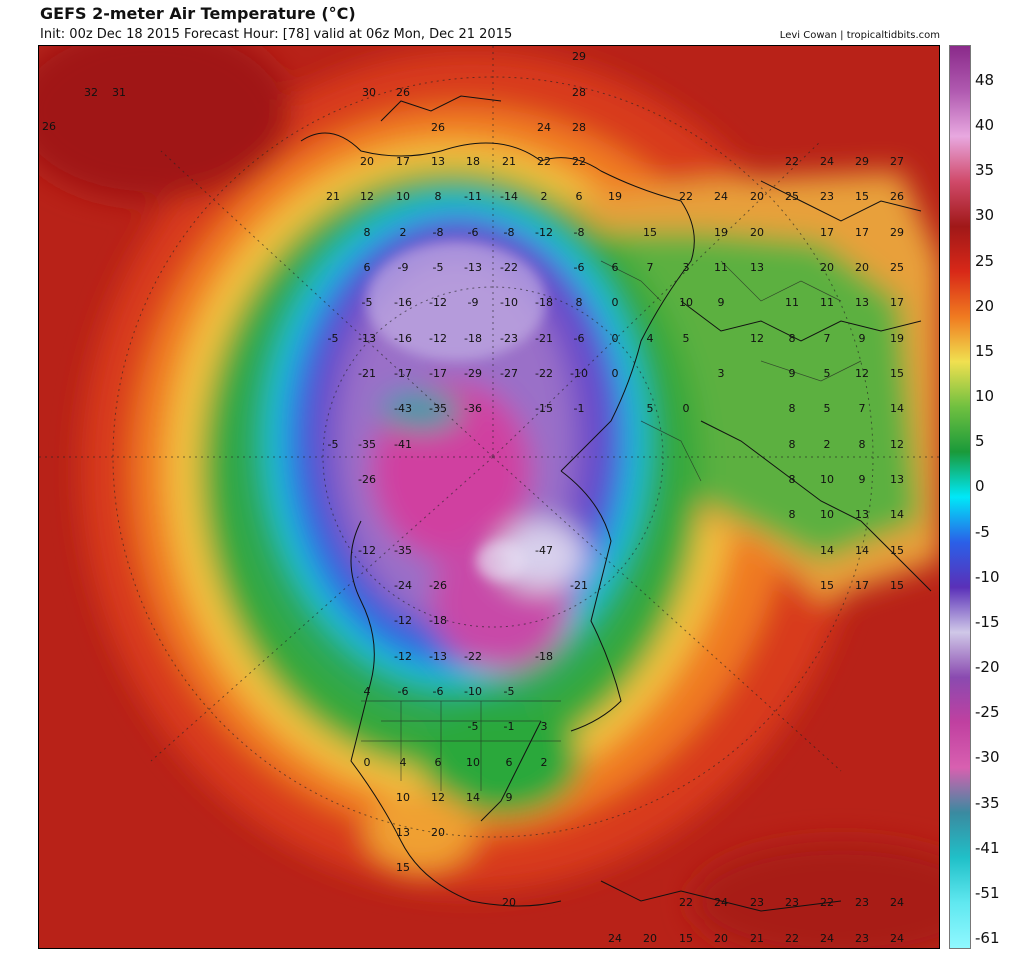  What do you see at coordinates (473, 656) in the screenshot?
I see `temperature-label: -22` at bounding box center [473, 656].